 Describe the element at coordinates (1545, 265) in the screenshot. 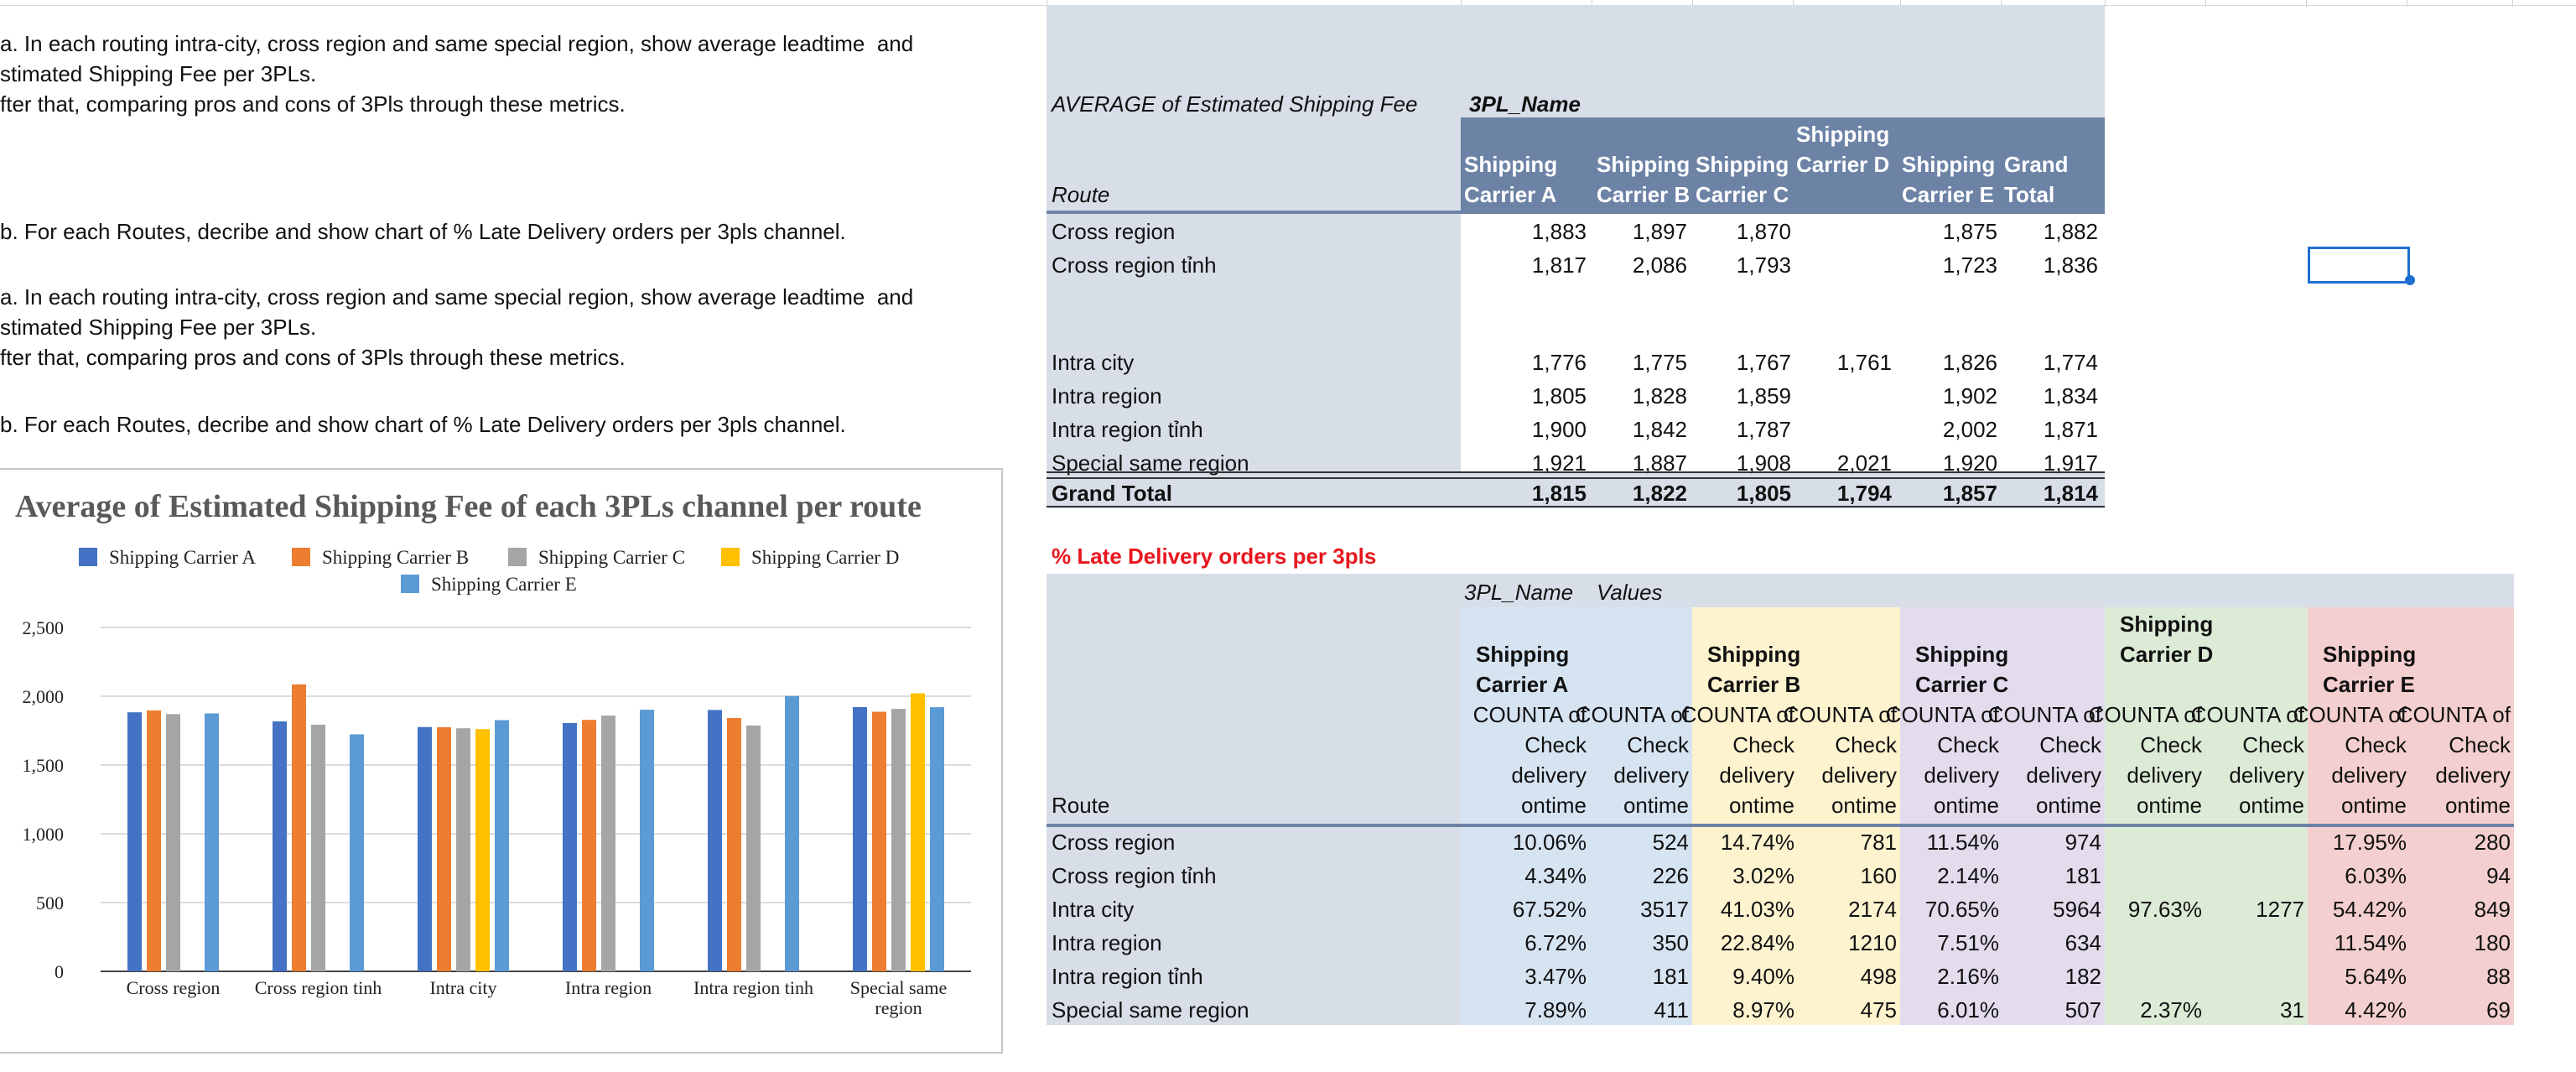

I see `pivot1-cell: 1,817` at that location.